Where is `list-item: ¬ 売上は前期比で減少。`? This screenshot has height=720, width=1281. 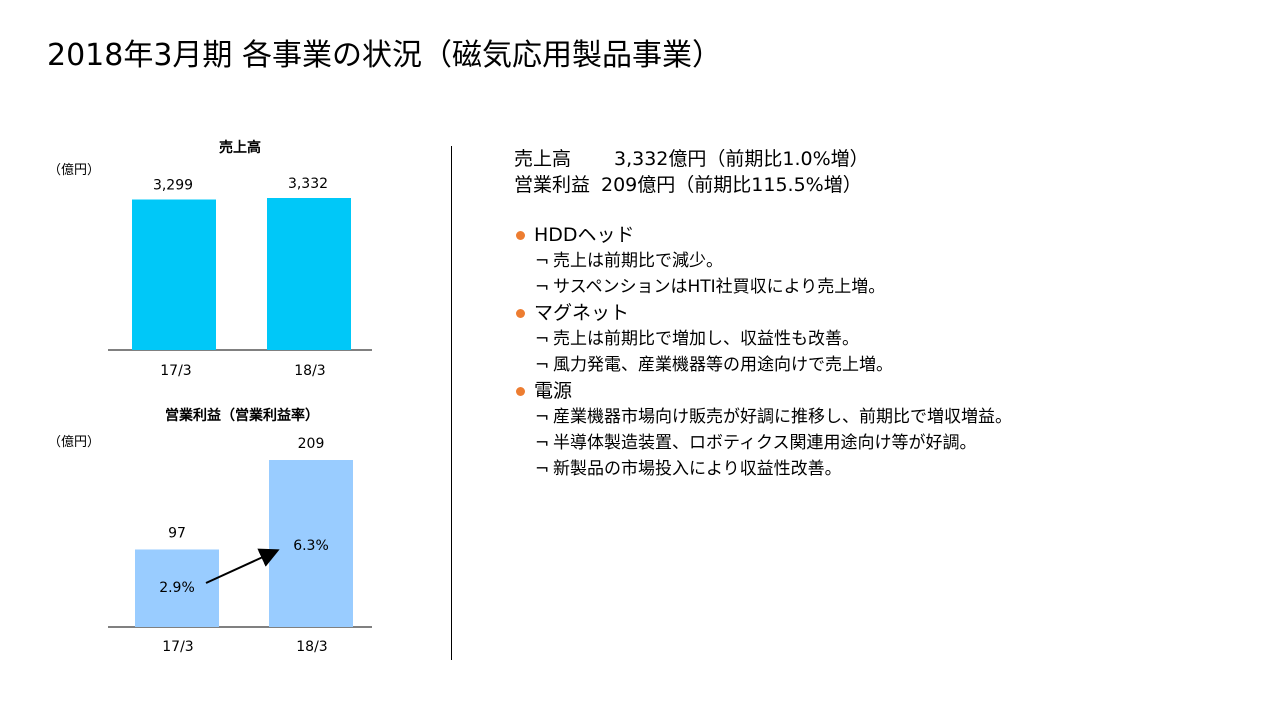 list-item: ¬ 売上は前期比で減少。 is located at coordinates (763, 261).